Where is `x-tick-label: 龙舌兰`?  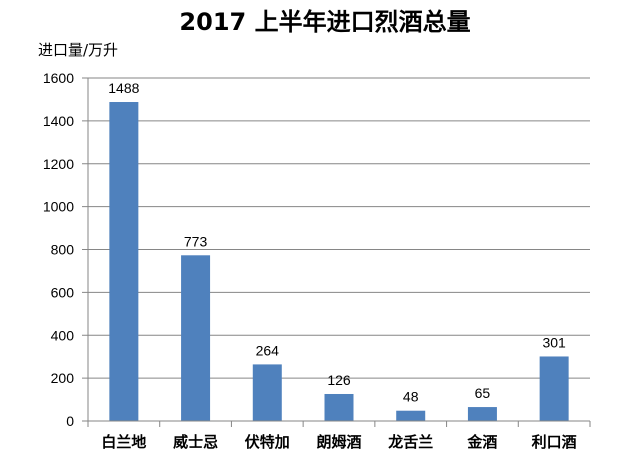 x-tick-label: 龙舌兰 is located at coordinates (410, 442).